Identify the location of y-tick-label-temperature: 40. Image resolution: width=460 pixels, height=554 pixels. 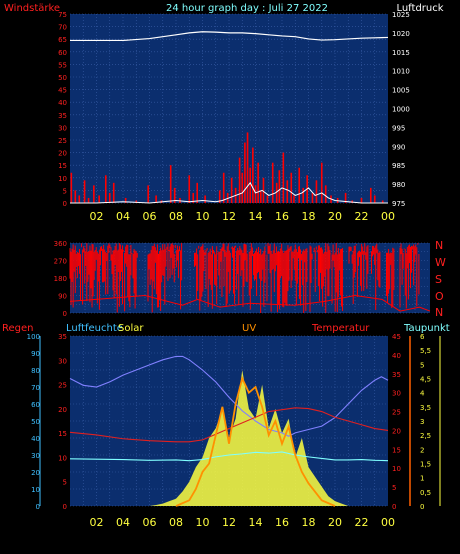
(396, 356).